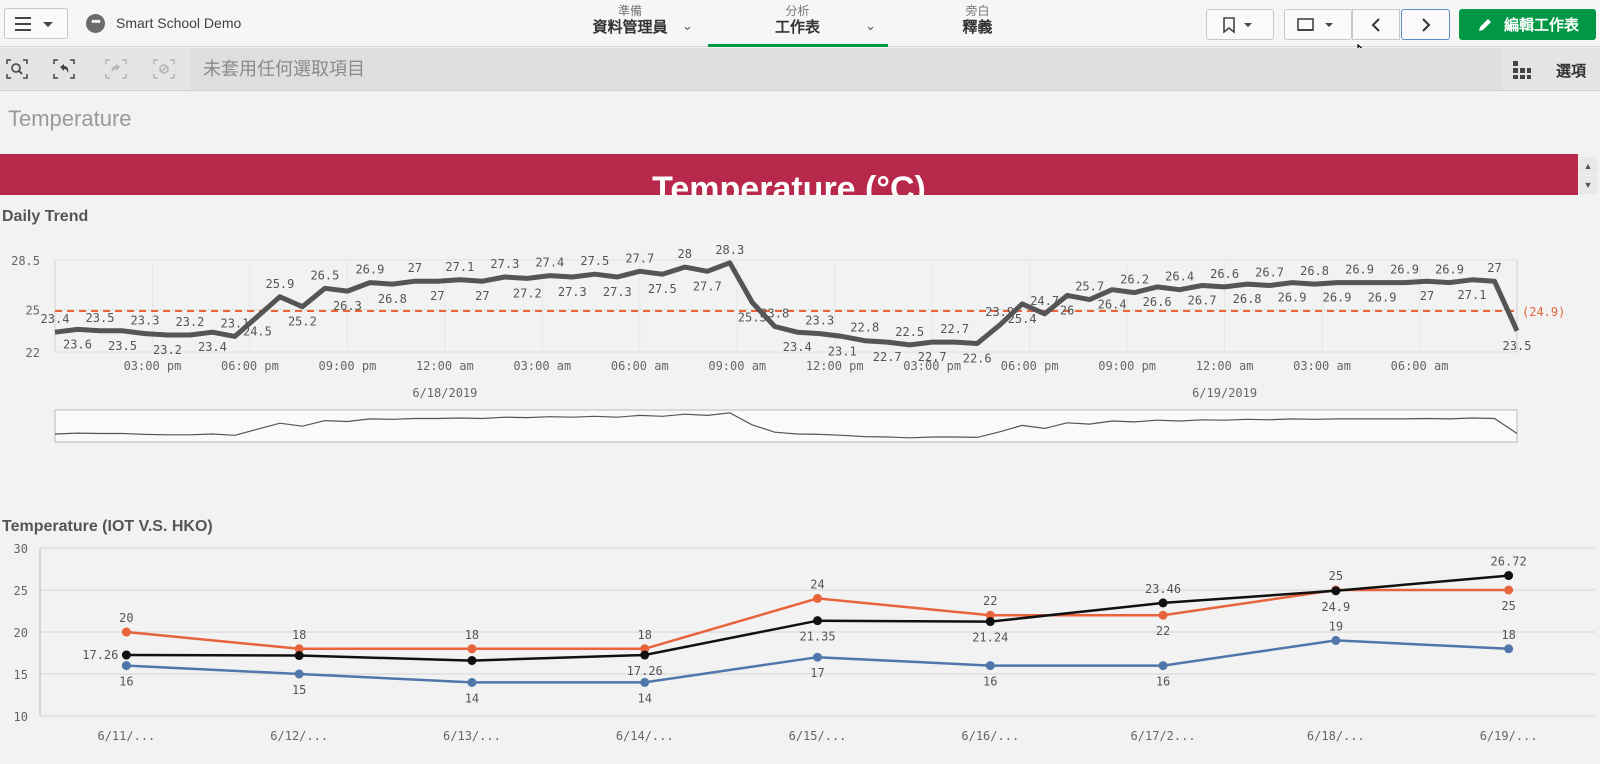 This screenshot has width=1600, height=764. I want to click on next-sheet-button, so click(1425, 24).